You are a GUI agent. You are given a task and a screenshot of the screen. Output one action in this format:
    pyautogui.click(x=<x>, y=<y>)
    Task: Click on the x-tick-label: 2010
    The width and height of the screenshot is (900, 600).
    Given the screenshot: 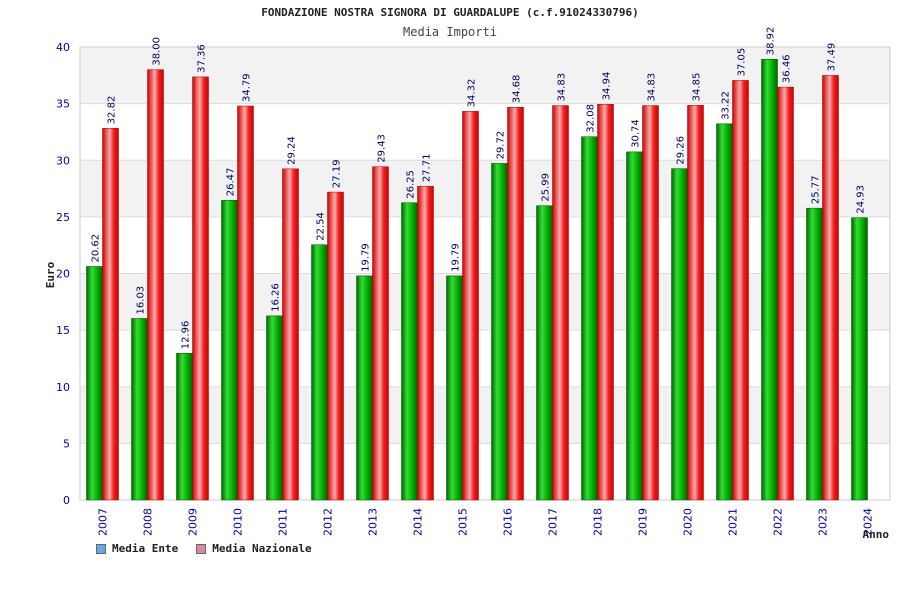 What is the action you would take?
    pyautogui.click(x=238, y=522)
    